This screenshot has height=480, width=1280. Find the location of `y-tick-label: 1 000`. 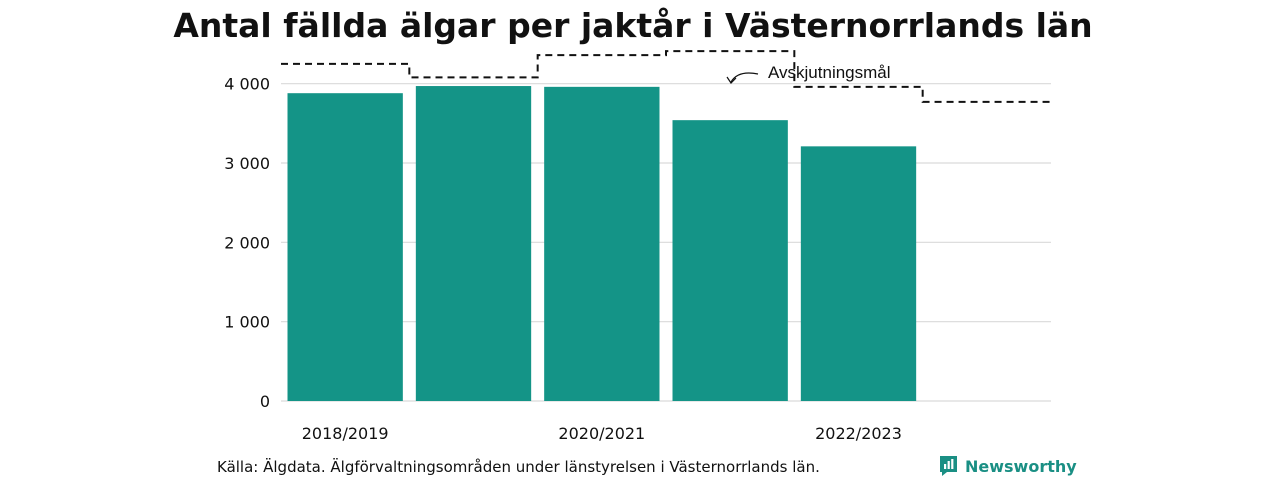

y-tick-label: 1 000 is located at coordinates (247, 322).